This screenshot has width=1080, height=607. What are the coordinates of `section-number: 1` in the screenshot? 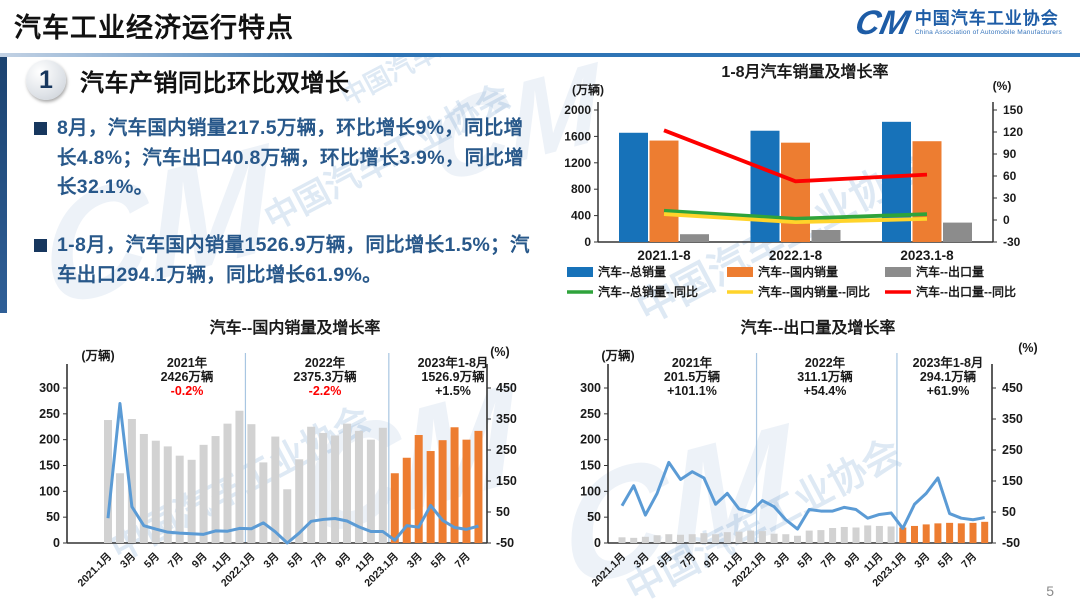 It's located at (46, 79).